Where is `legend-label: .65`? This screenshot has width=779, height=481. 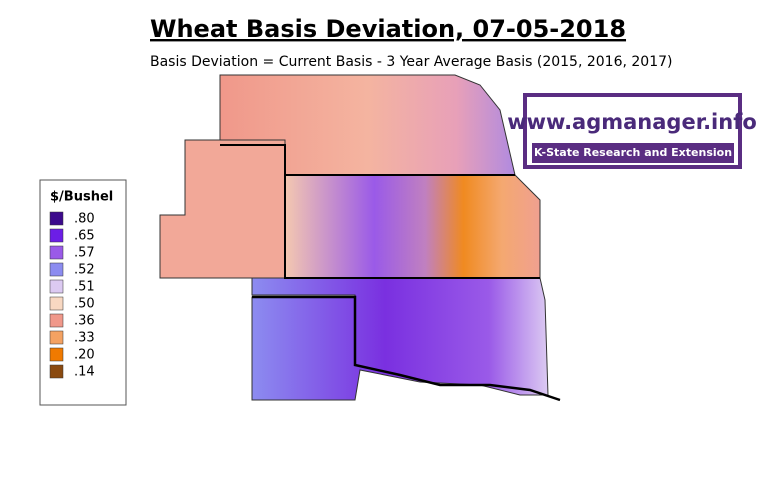
legend-label: .65 is located at coordinates (84, 236).